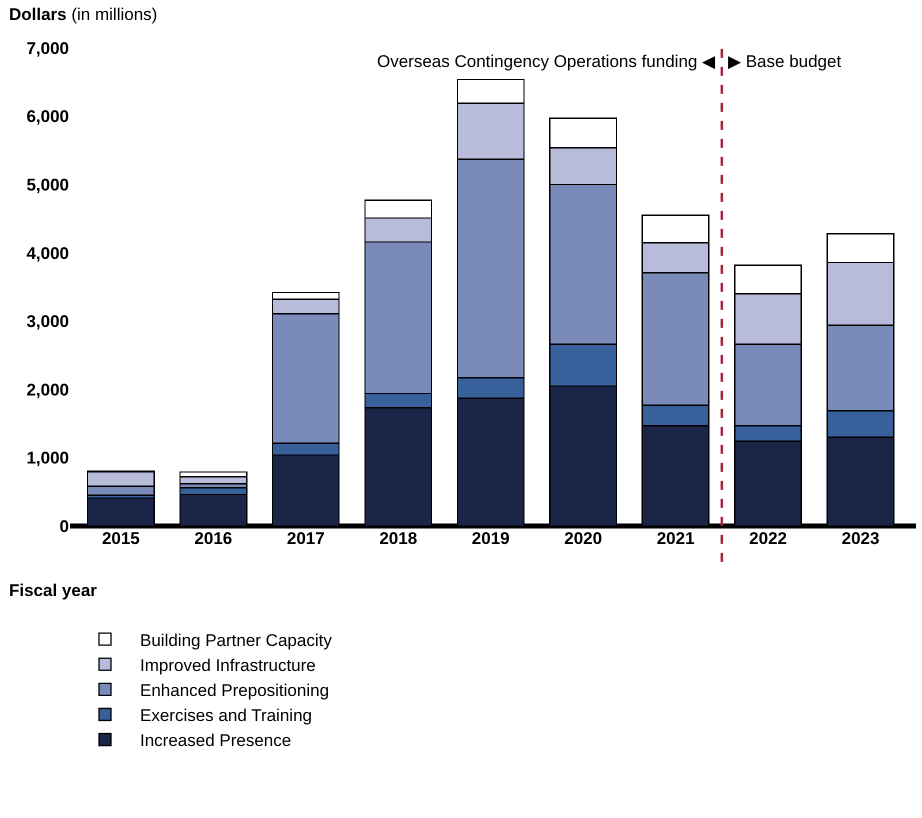 This screenshot has width=922, height=818. I want to click on legend-label: Enhanced Prepositioning, so click(235, 690).